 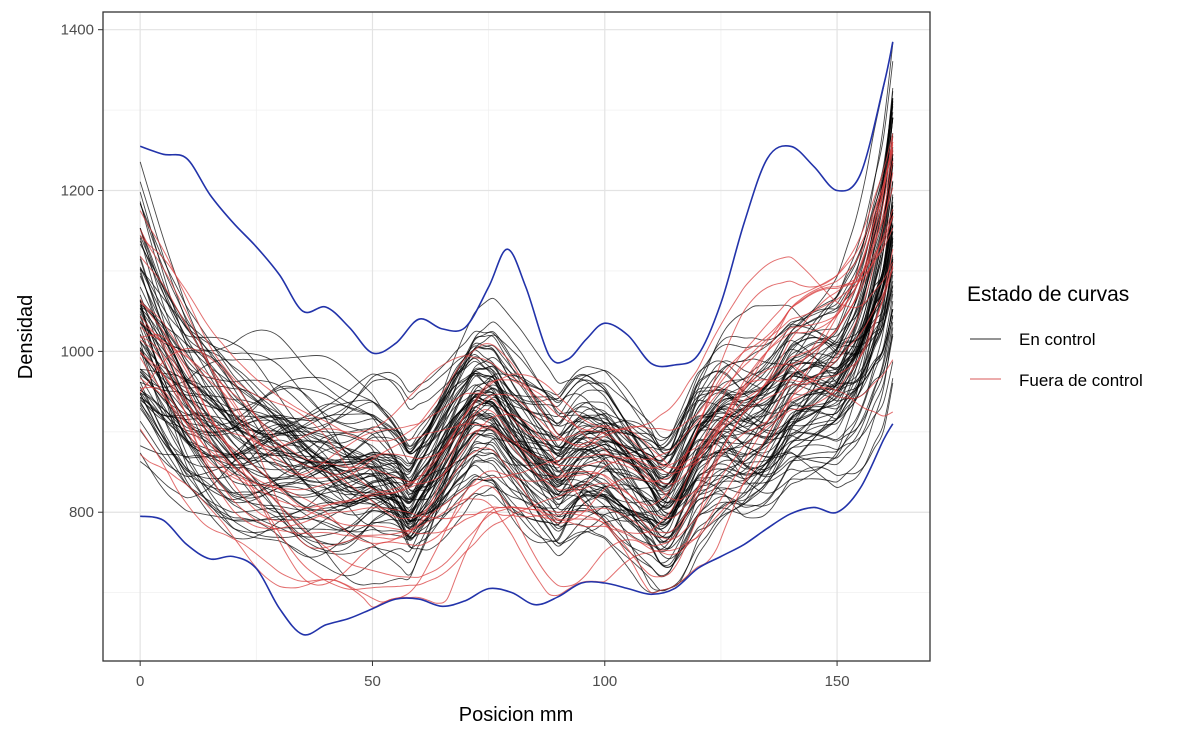 I want to click on y-tick-label: 1400, so click(x=77, y=30).